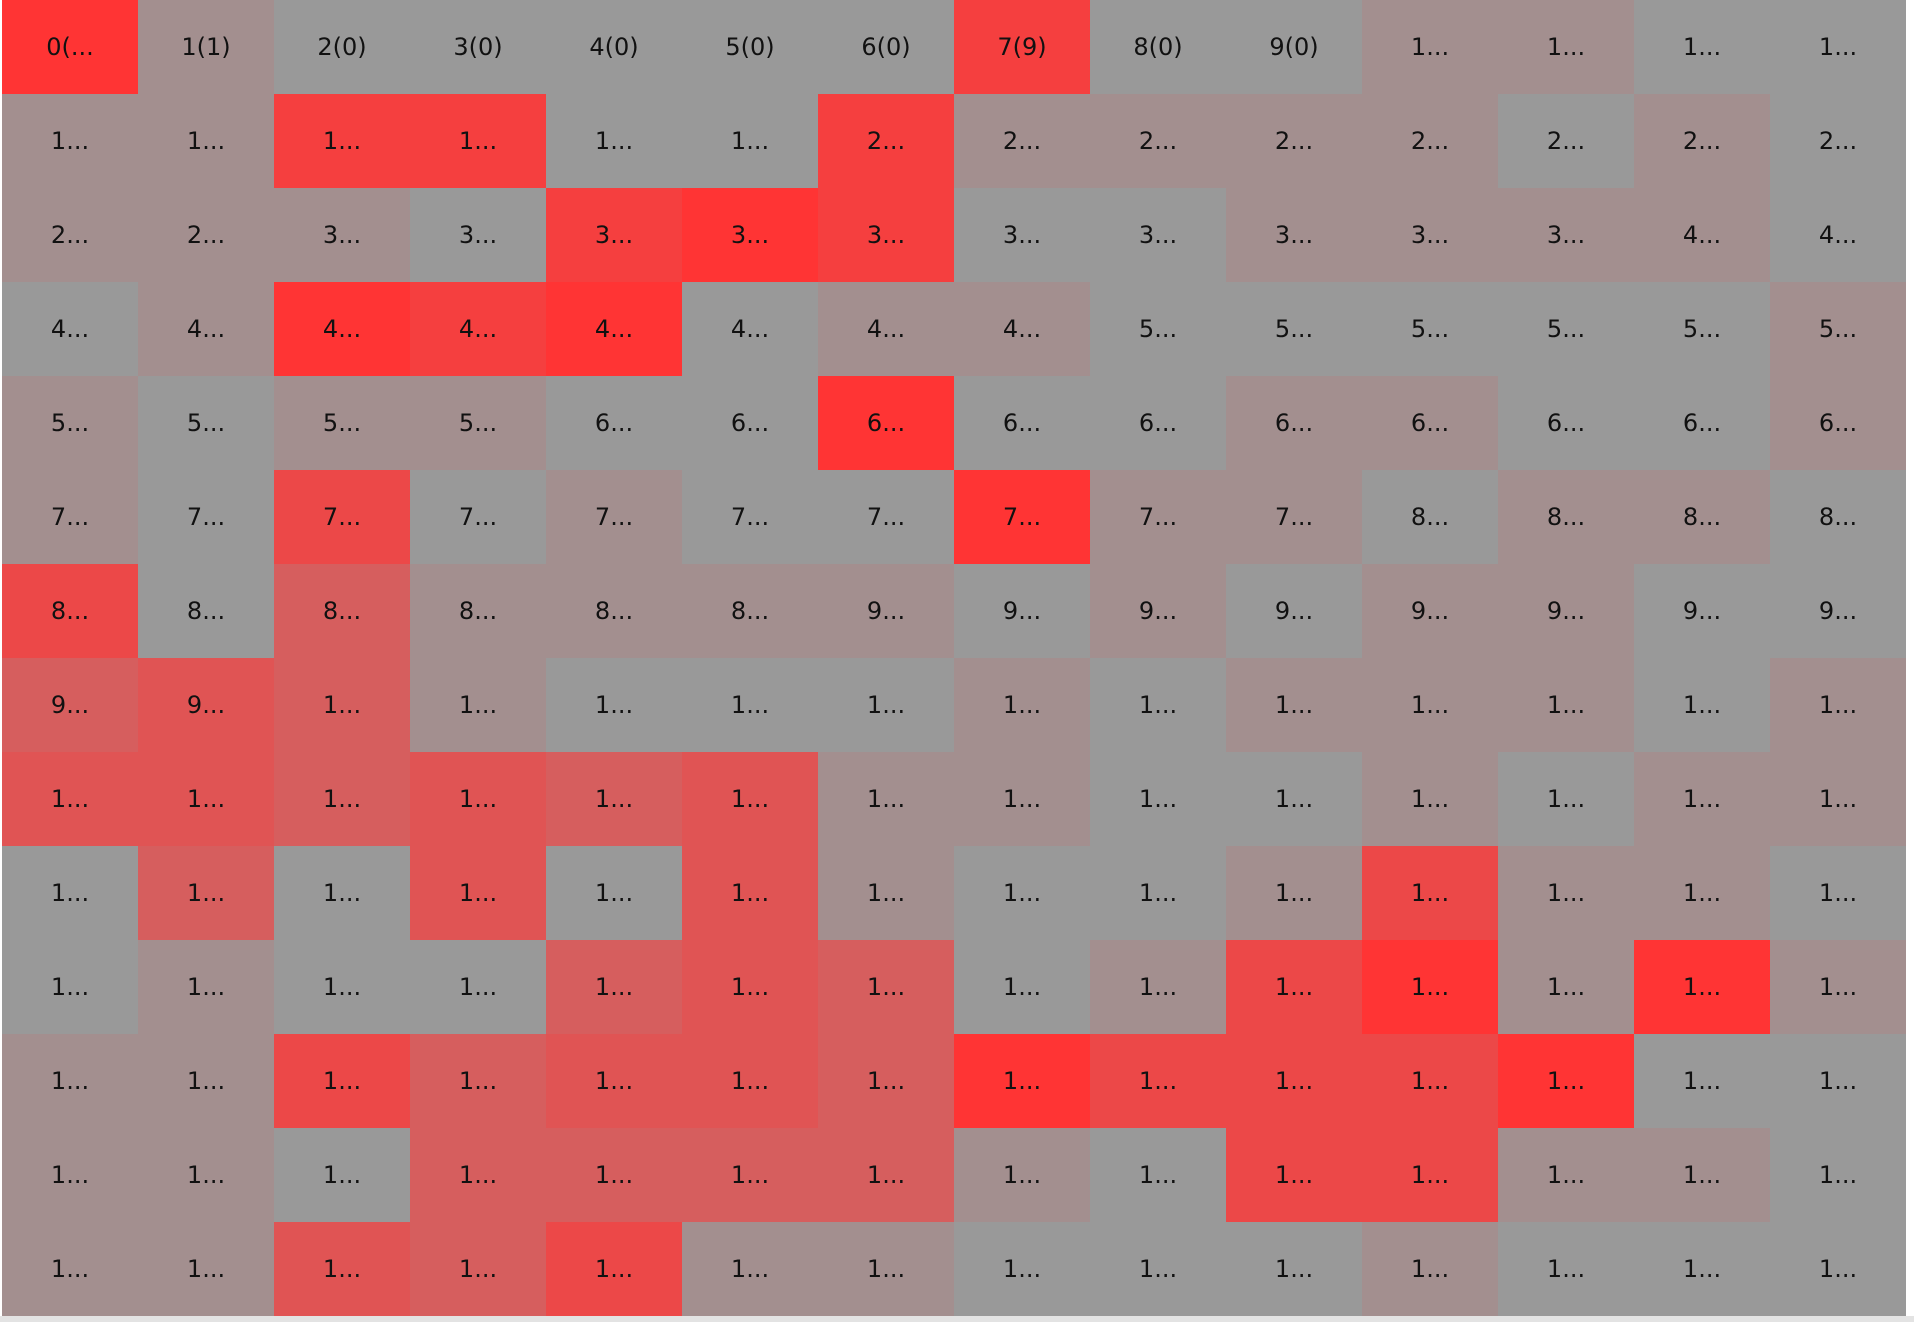 The width and height of the screenshot is (1914, 1322). What do you see at coordinates (1158, 47) in the screenshot?
I see `grid-cell: 8(0)` at bounding box center [1158, 47].